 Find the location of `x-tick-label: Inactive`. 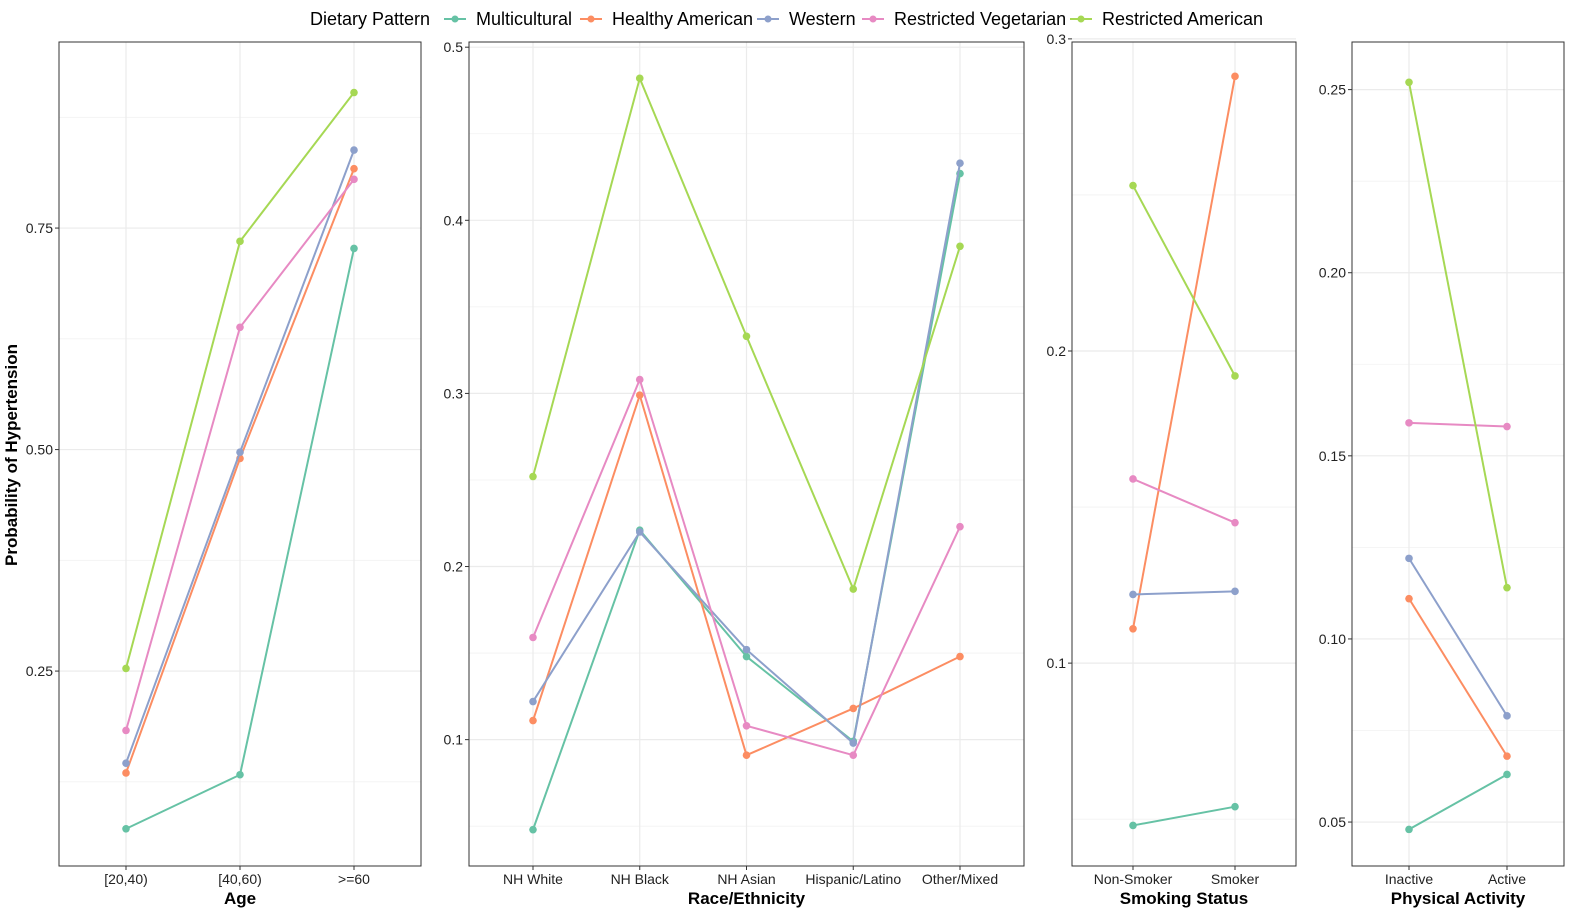

x-tick-label: Inactive is located at coordinates (1409, 879).